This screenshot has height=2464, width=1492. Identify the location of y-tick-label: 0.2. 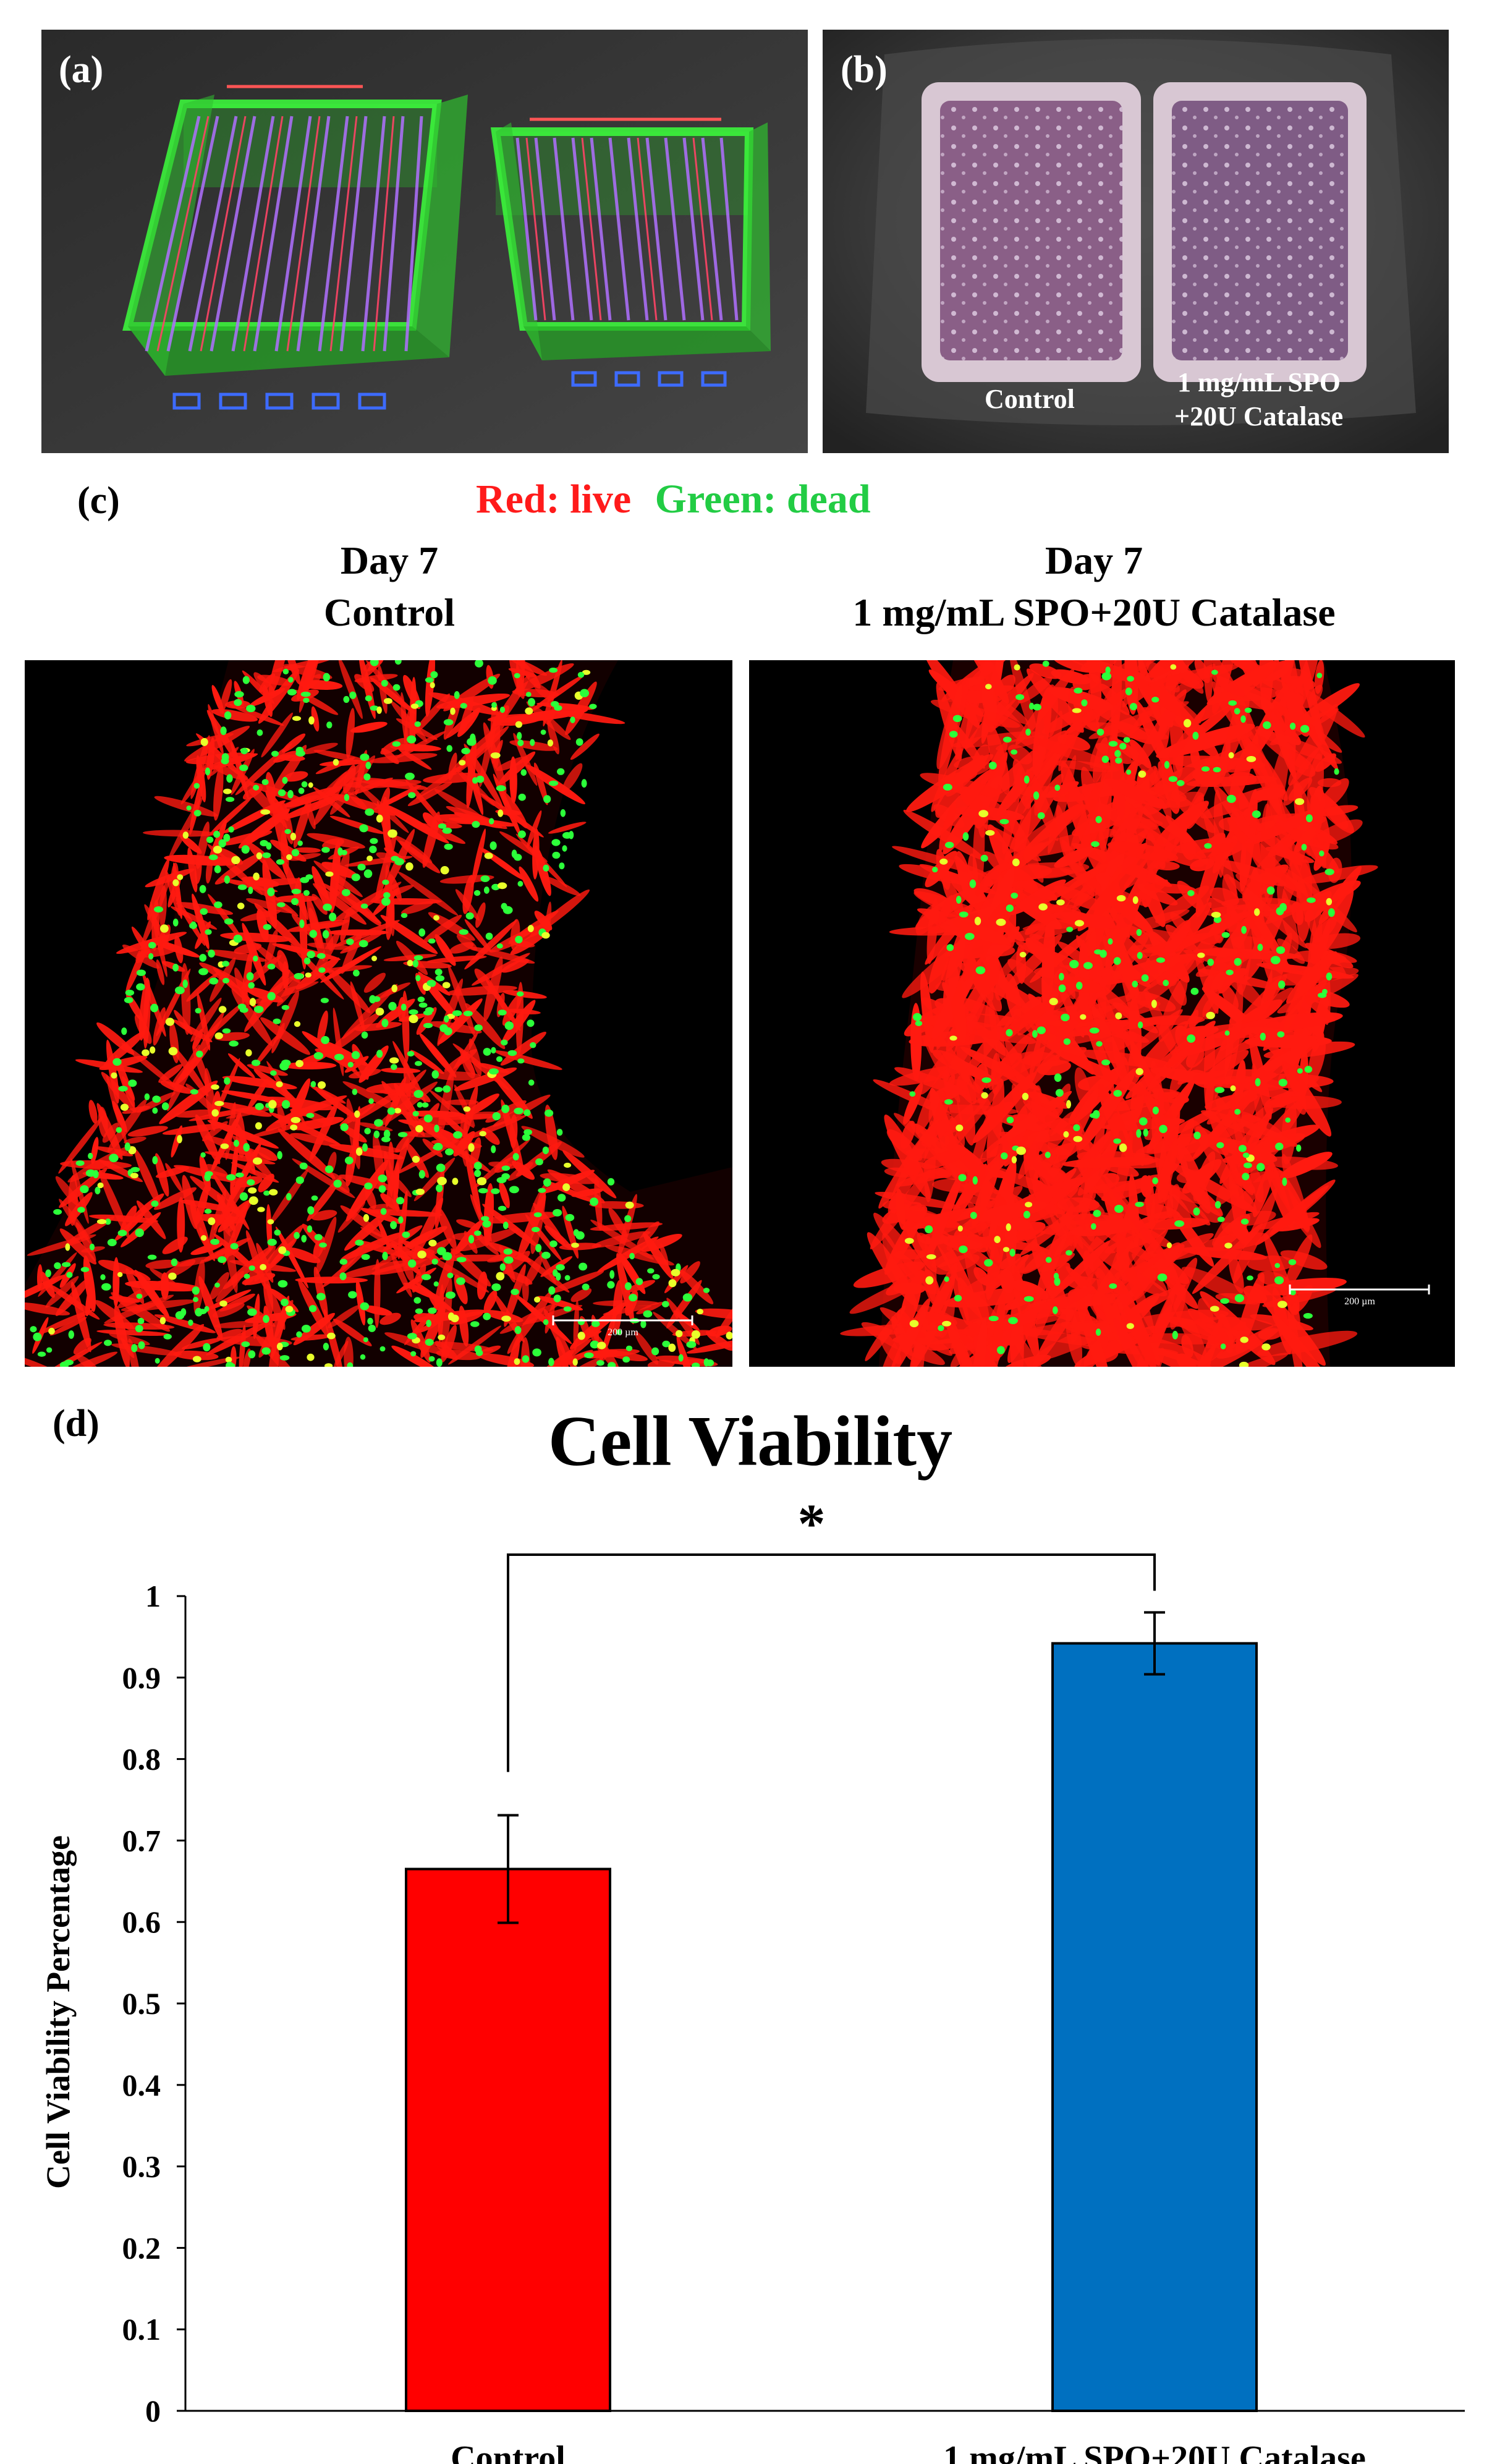
(141, 2247).